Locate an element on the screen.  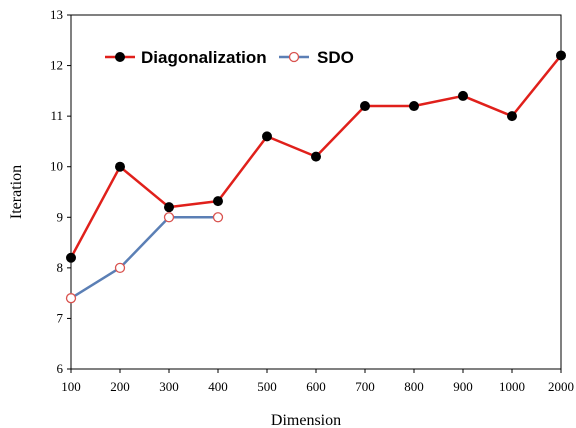
sdo-legend-marker is located at coordinates (294, 57).